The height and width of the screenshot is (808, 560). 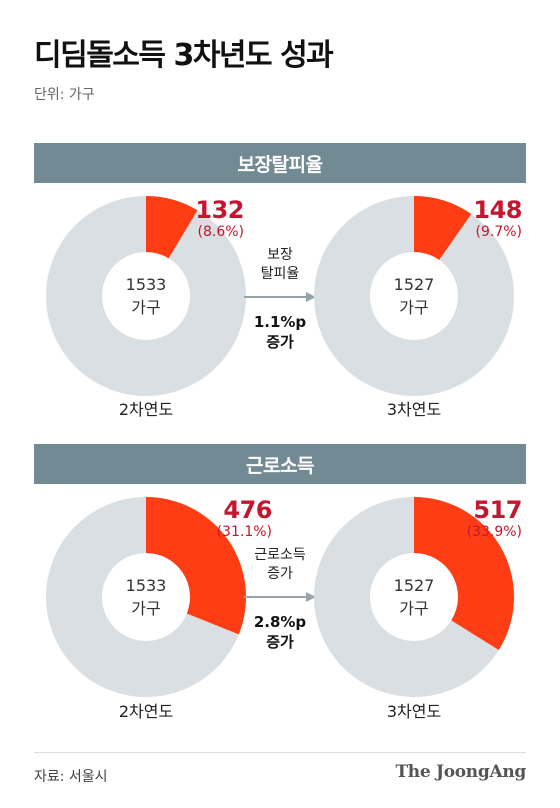 What do you see at coordinates (71, 777) in the screenshot?
I see `source-note: 자료: 서울시` at bounding box center [71, 777].